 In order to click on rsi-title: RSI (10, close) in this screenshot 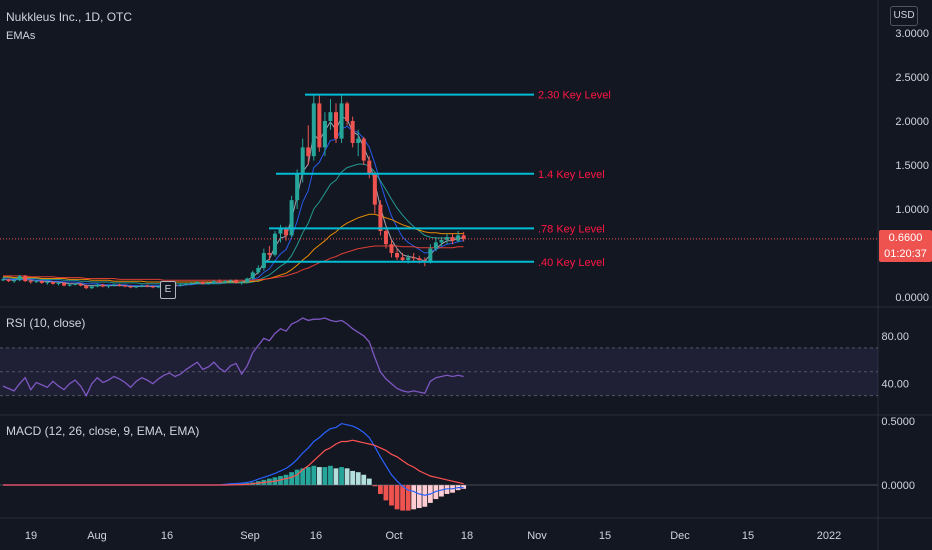, I will do `click(46, 323)`.